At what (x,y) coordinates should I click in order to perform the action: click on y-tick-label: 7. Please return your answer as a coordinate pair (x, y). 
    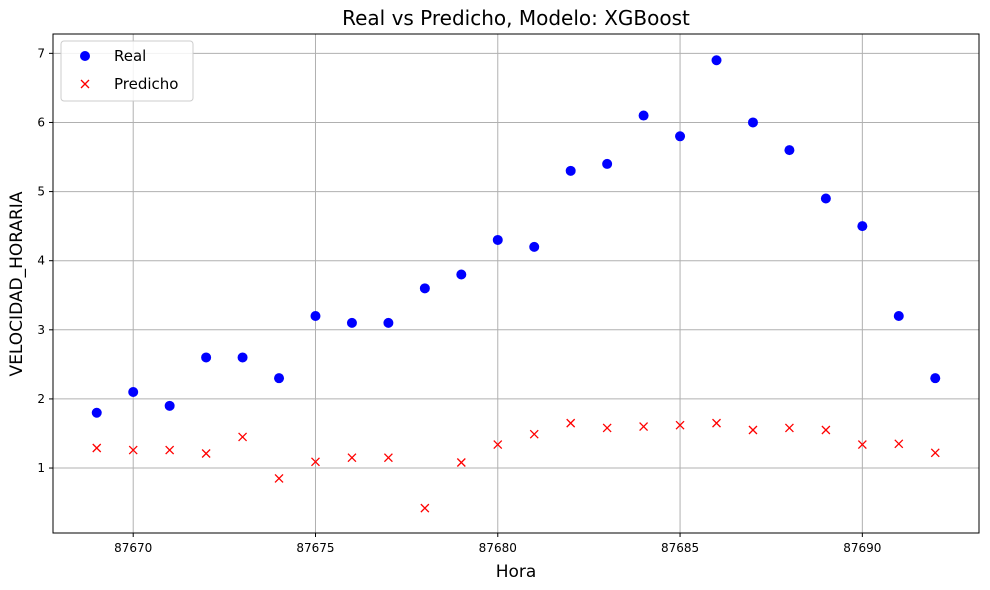
    Looking at the image, I should click on (41, 53).